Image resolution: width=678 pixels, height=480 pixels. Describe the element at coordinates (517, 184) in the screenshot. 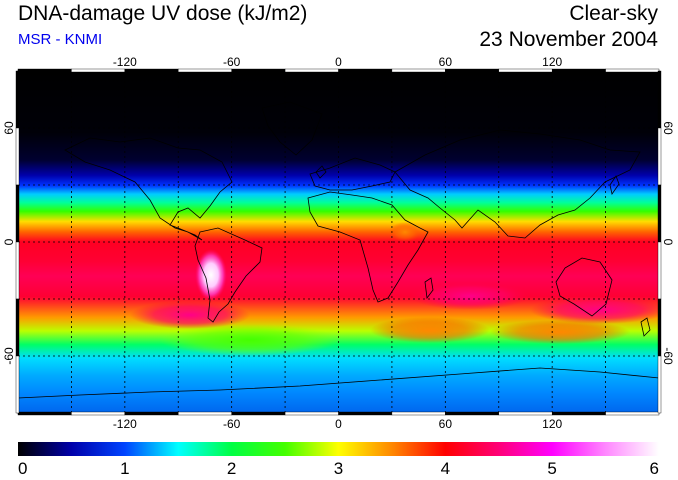

I see `asia-coast` at that location.